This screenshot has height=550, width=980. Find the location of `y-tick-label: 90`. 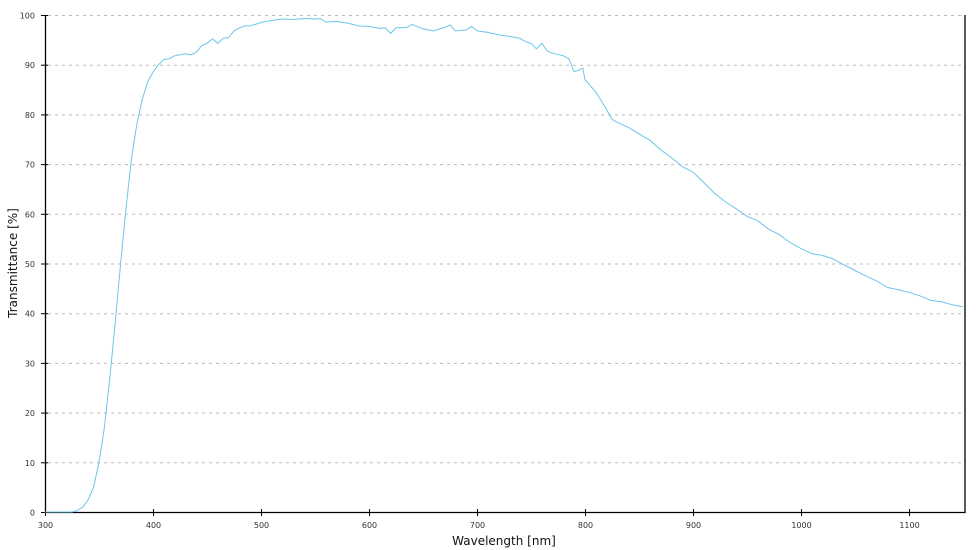

y-tick-label: 90 is located at coordinates (30, 65).